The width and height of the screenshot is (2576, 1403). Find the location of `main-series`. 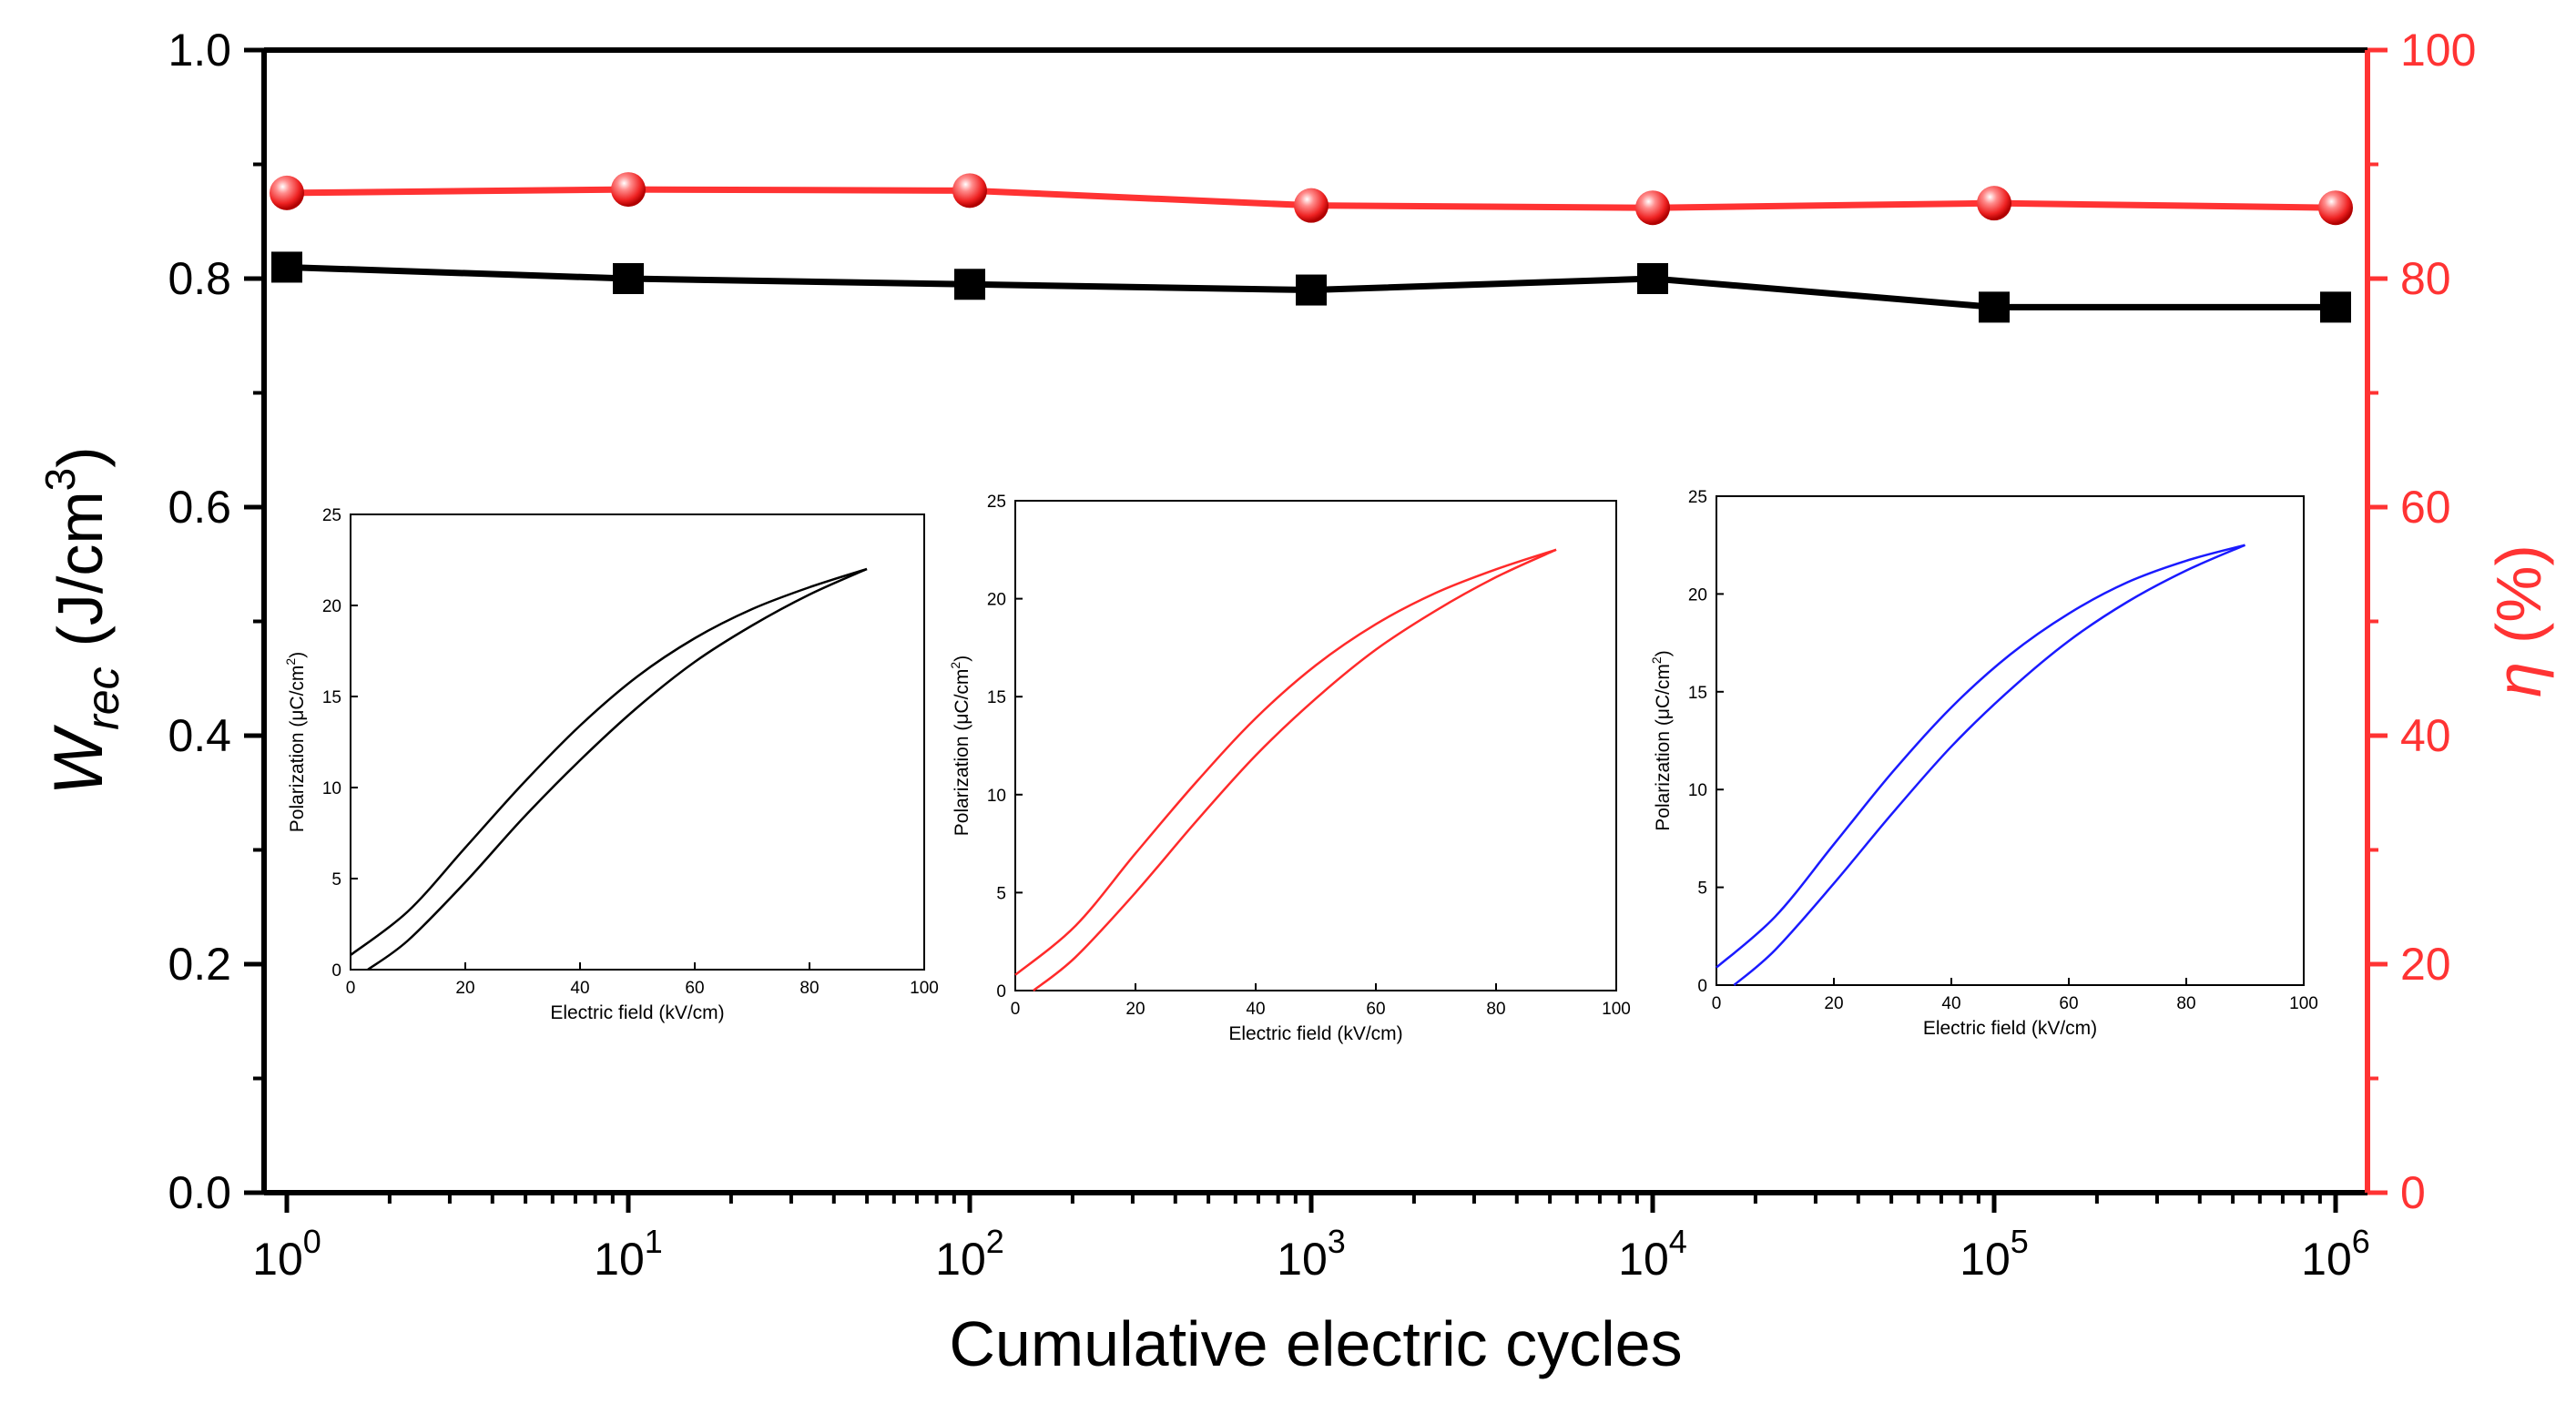

main-series is located at coordinates (1311, 247).